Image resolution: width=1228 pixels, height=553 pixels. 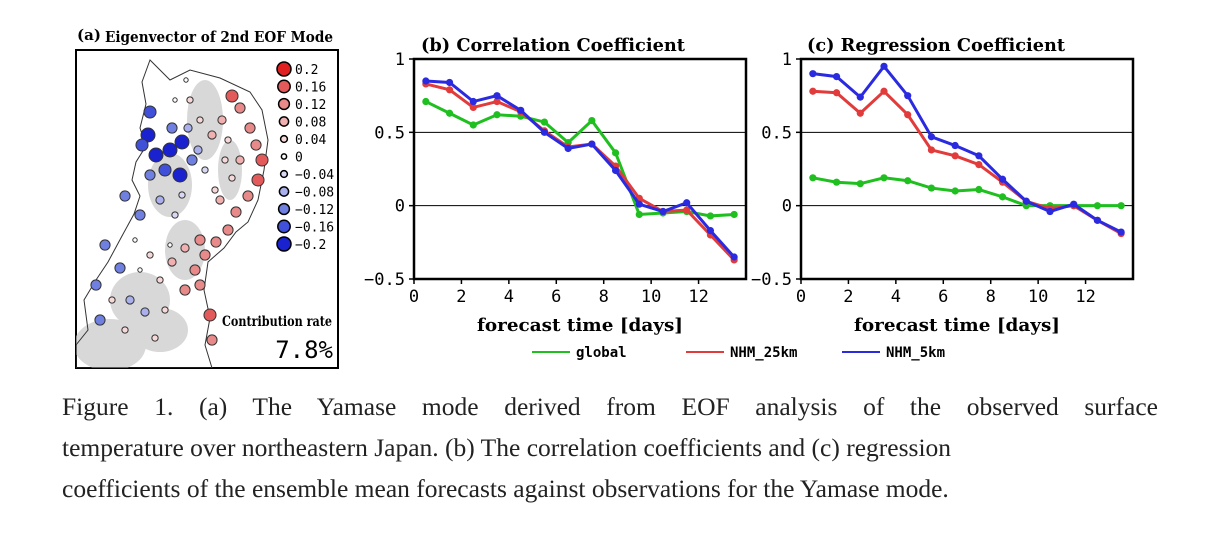 What do you see at coordinates (991, 297) in the screenshot?
I see `chart-c-x-tick-label: 8` at bounding box center [991, 297].